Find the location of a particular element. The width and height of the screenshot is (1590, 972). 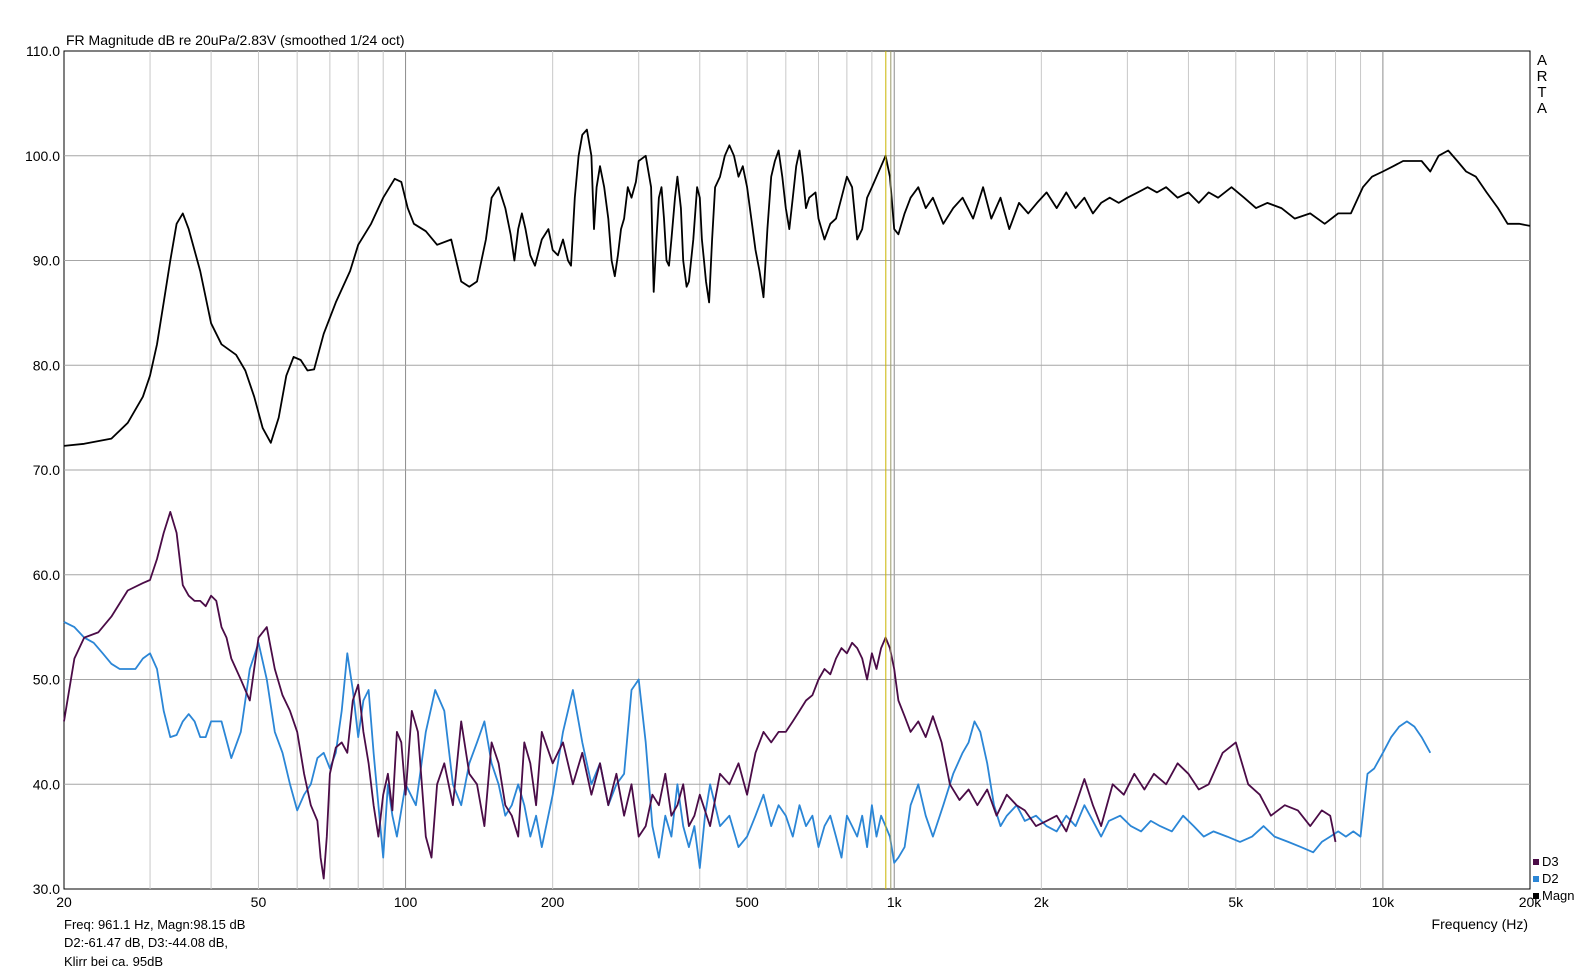

arta-letter: R is located at coordinates (1542, 76).